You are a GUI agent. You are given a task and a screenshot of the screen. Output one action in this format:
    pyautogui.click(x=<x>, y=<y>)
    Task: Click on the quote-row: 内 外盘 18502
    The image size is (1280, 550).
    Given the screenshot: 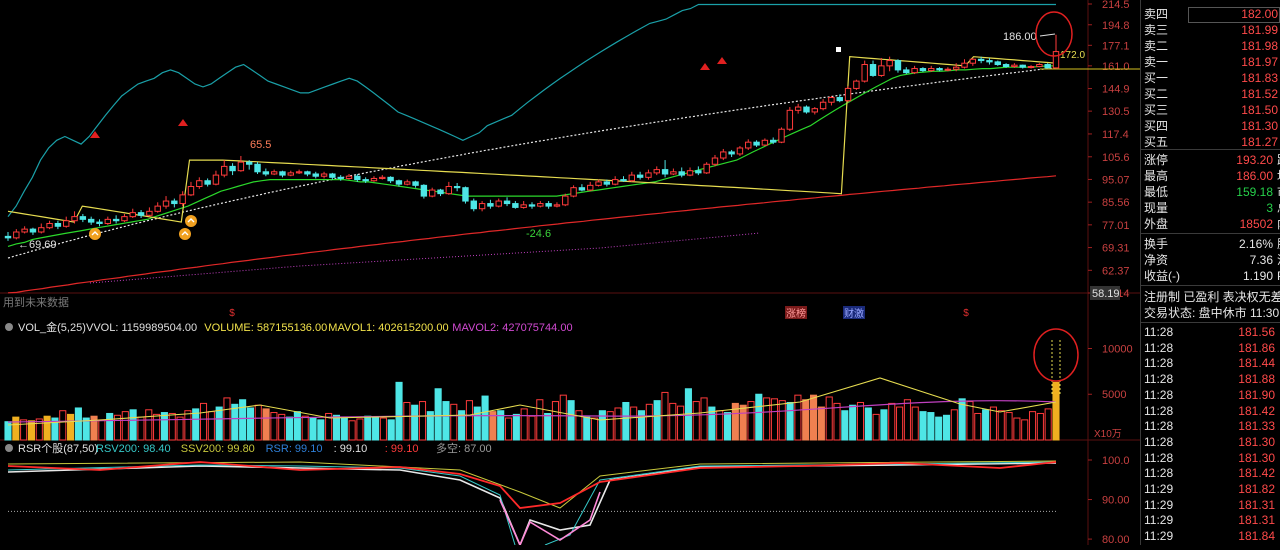 What is the action you would take?
    pyautogui.click(x=1210, y=224)
    